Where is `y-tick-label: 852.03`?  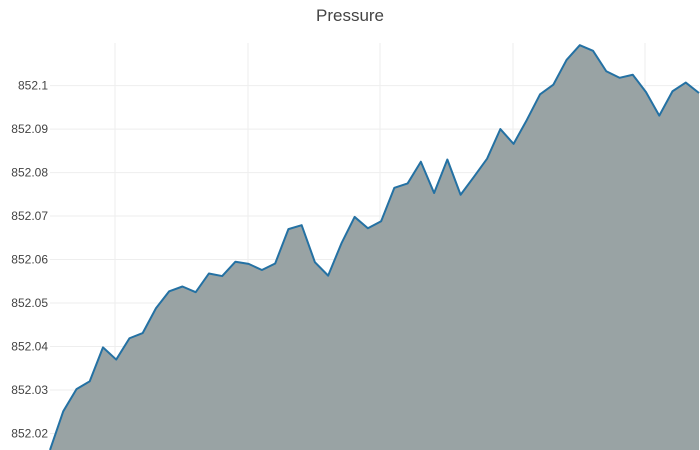 y-tick-label: 852.03 is located at coordinates (29, 390).